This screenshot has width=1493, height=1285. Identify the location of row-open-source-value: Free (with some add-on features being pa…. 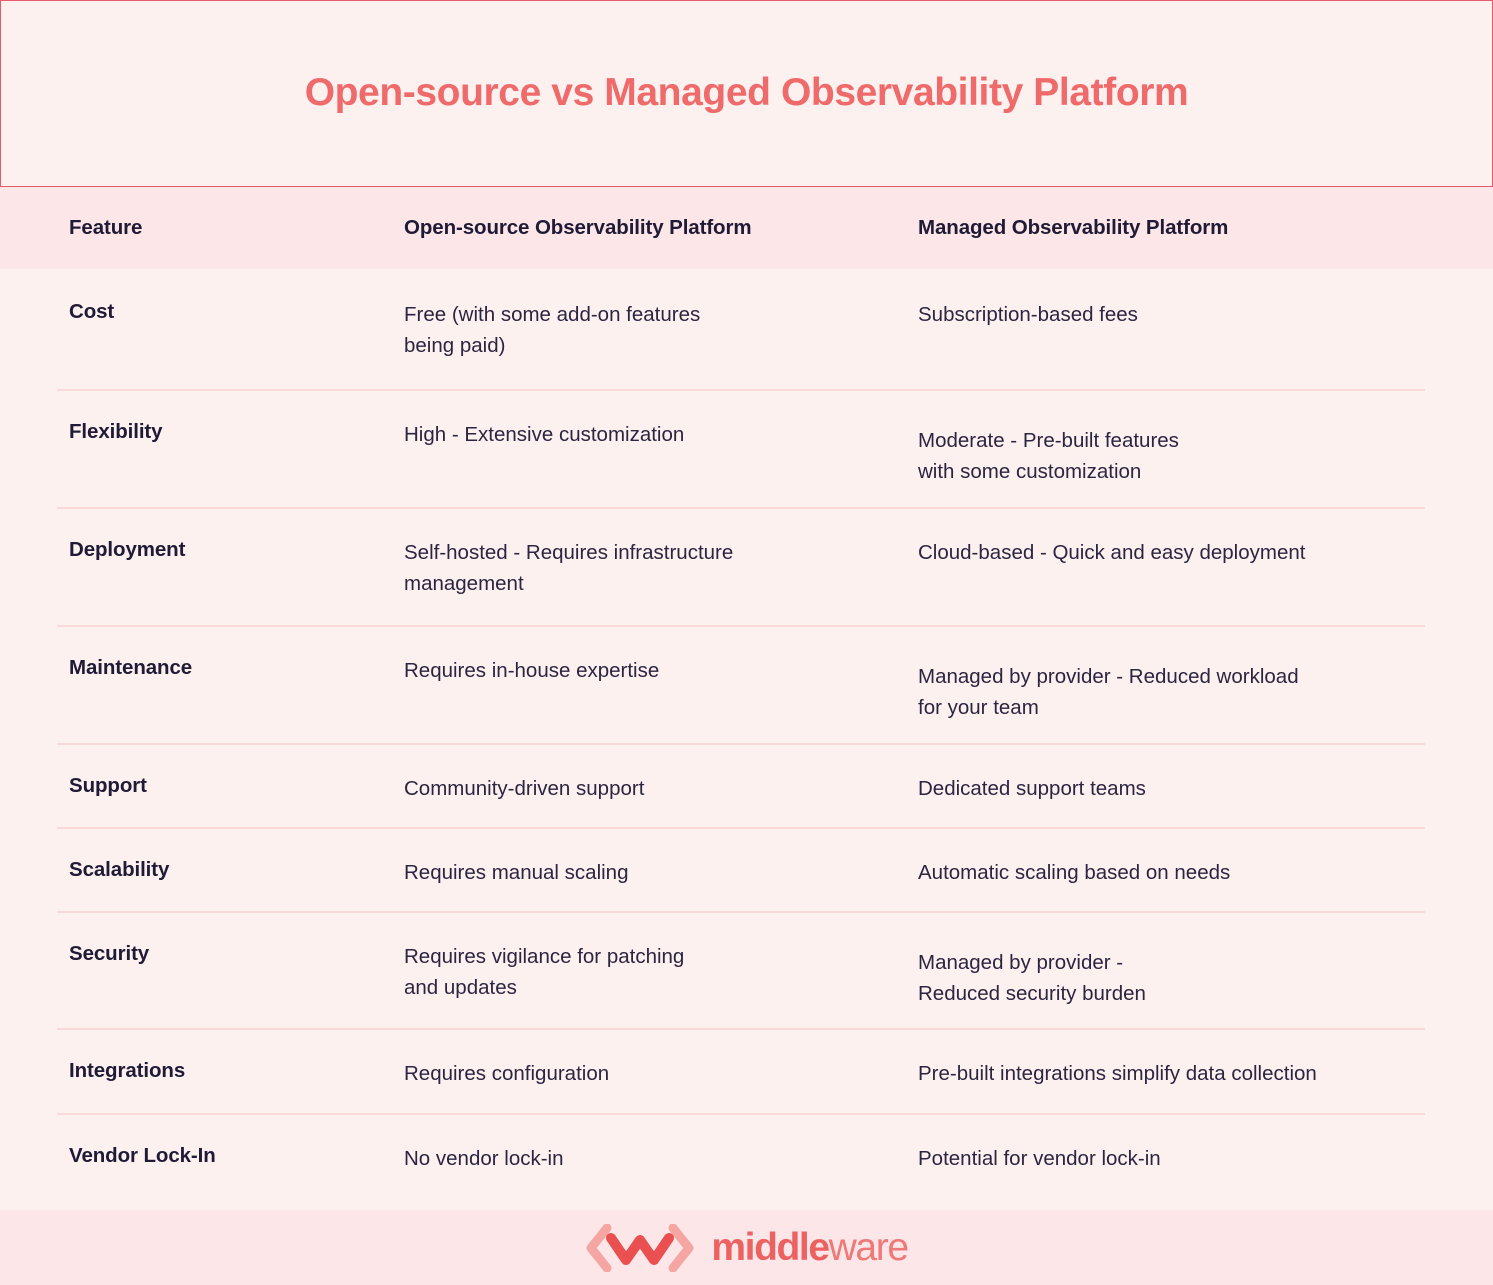
(552, 330).